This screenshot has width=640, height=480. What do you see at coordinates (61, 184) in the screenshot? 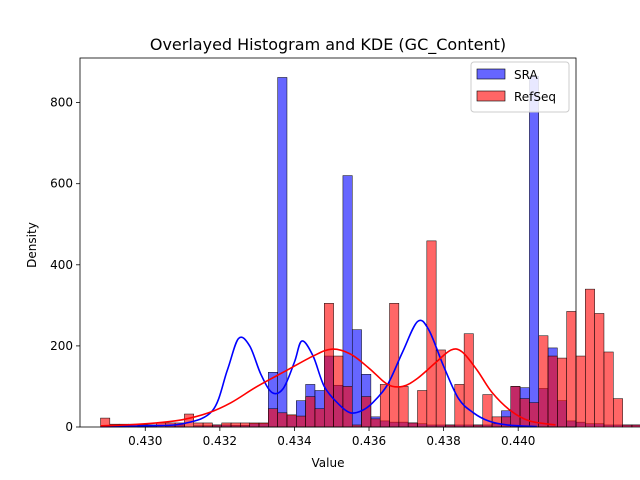
I see `y-tick-label: 600` at bounding box center [61, 184].